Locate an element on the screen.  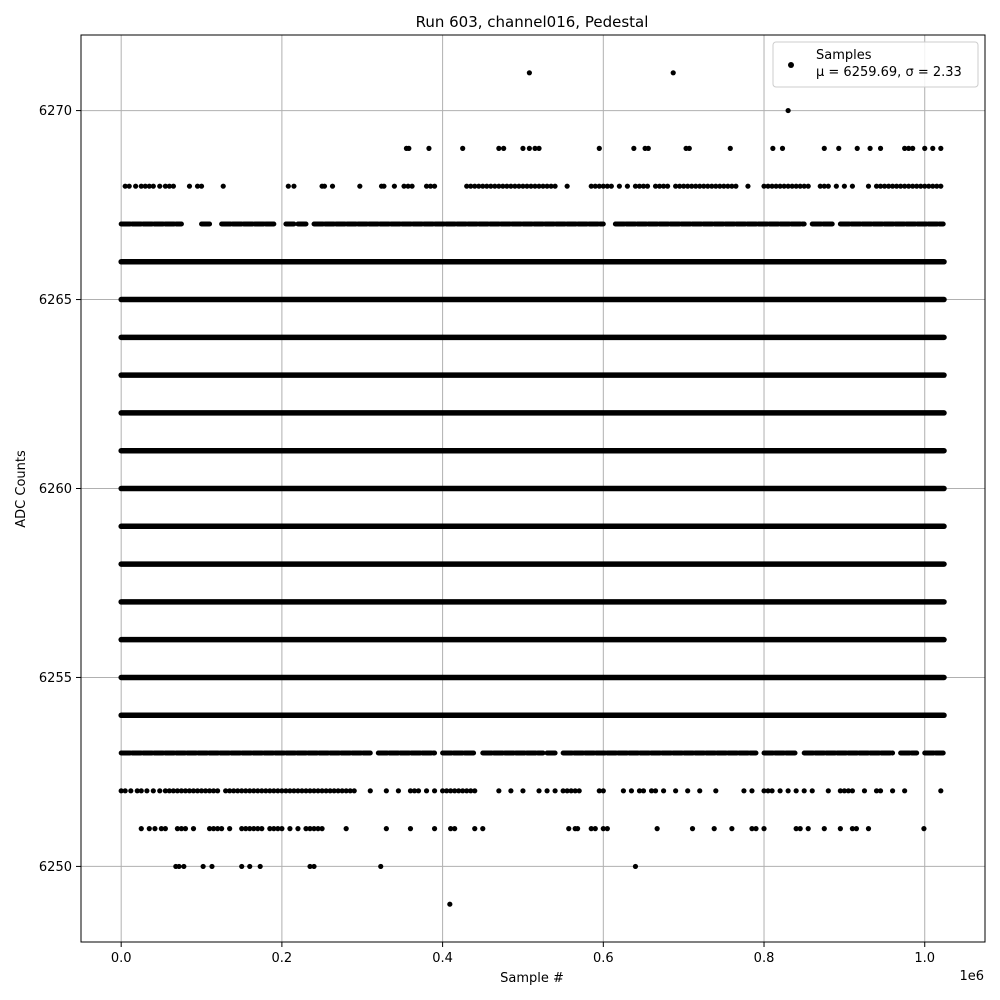
y-tick-label: 6260 is located at coordinates (55, 489).